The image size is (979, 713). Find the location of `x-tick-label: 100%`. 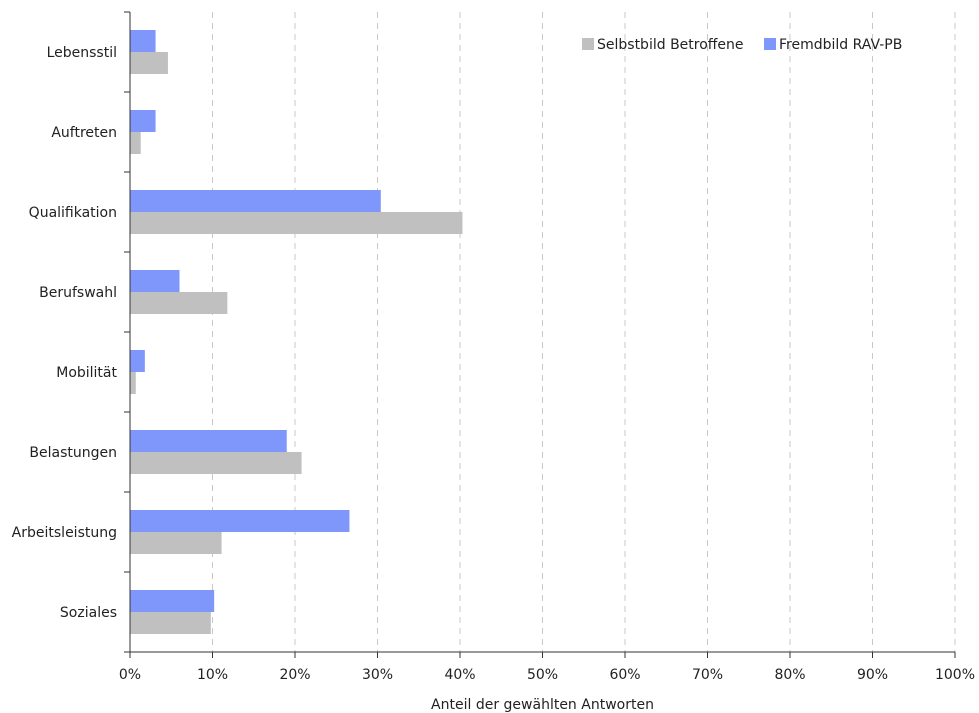

x-tick-label: 100% is located at coordinates (955, 675).